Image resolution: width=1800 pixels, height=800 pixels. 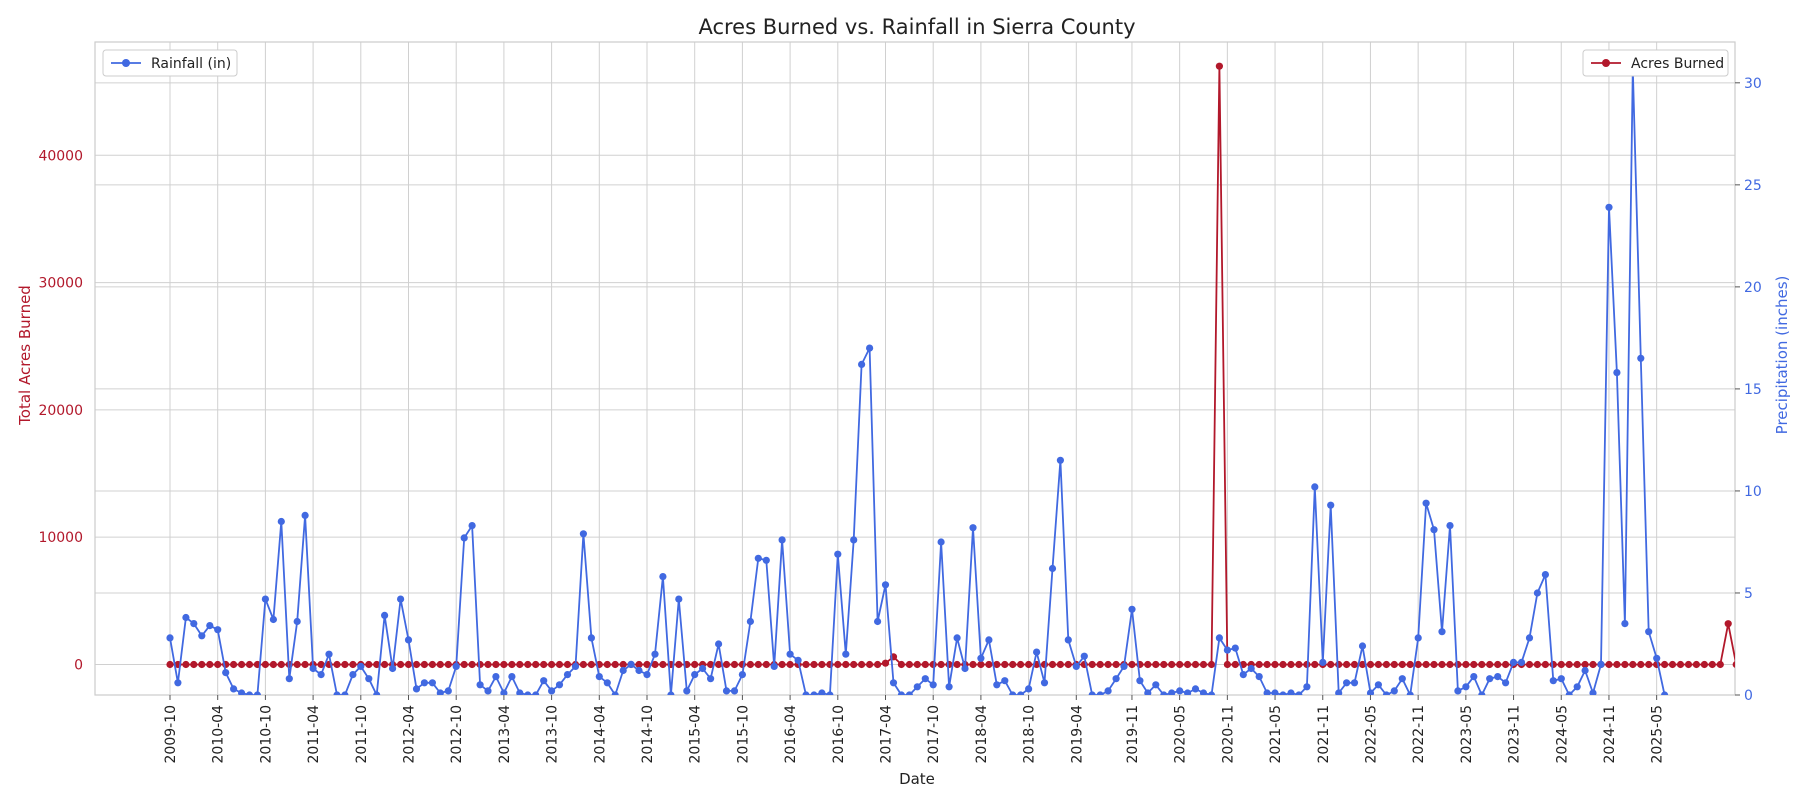 I want to click on legend-rainfall-label: Rainfall (in), so click(x=191, y=64).